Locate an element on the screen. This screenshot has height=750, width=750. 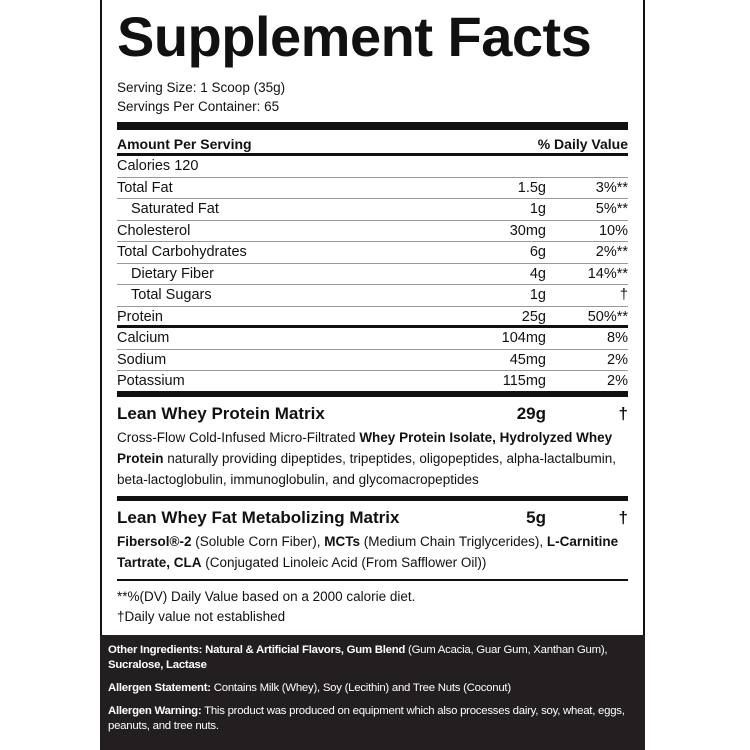
footnote: †Daily value not established is located at coordinates (201, 616).